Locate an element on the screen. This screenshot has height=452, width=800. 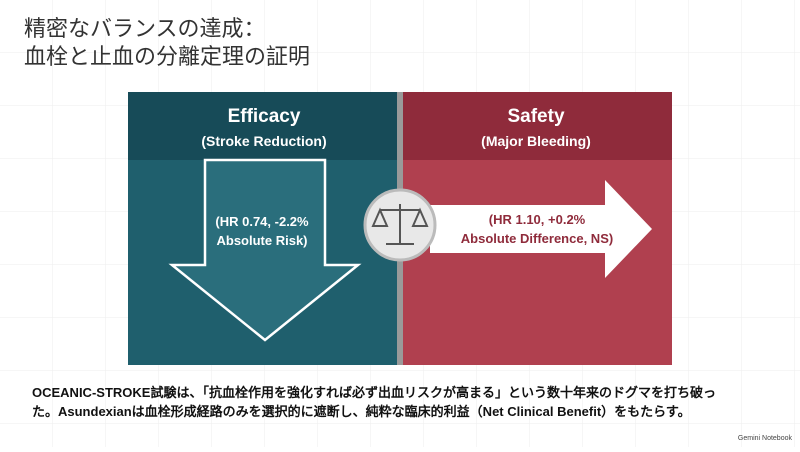
panel-subtitle: (Major Bleeding) is located at coordinates (536, 141).